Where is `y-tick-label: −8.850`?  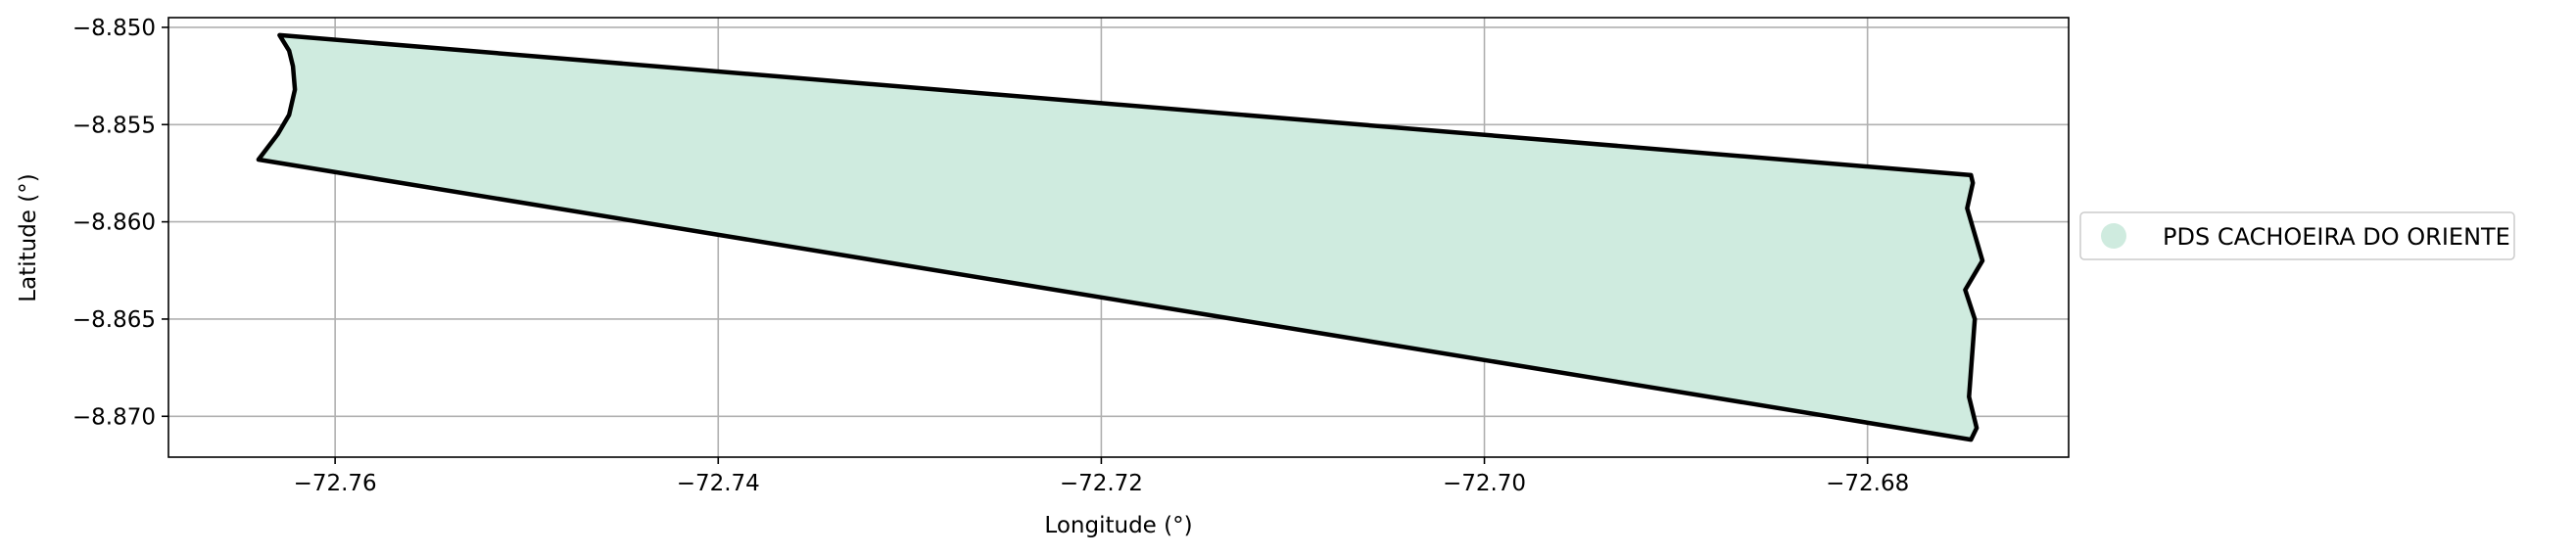
y-tick-label: −8.850 is located at coordinates (114, 29).